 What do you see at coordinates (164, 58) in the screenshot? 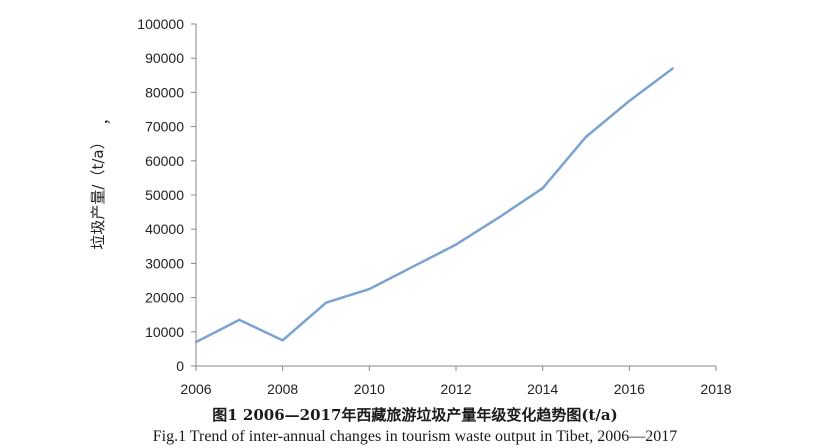
I see `y-tick-label: 90000` at bounding box center [164, 58].